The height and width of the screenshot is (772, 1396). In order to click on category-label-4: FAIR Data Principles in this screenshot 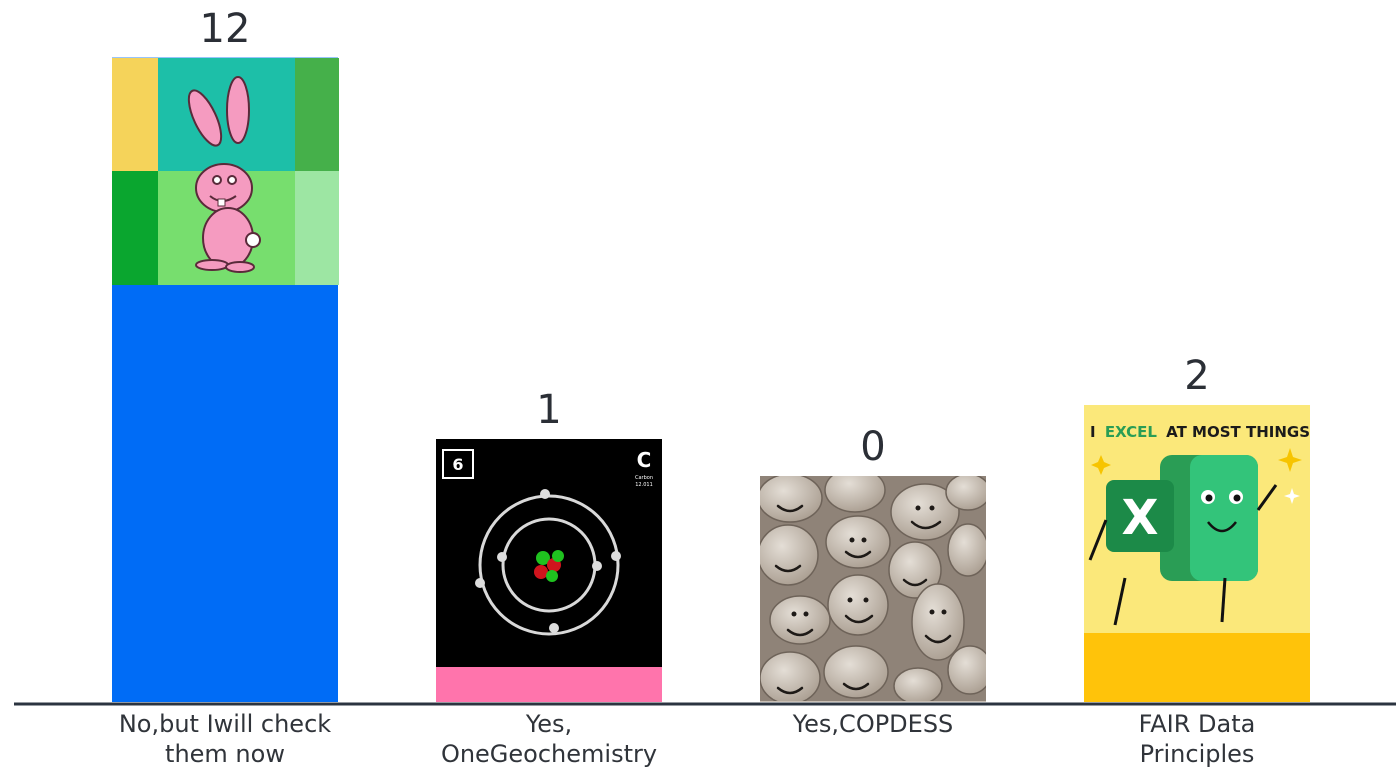, I will do `click(1197, 739)`.